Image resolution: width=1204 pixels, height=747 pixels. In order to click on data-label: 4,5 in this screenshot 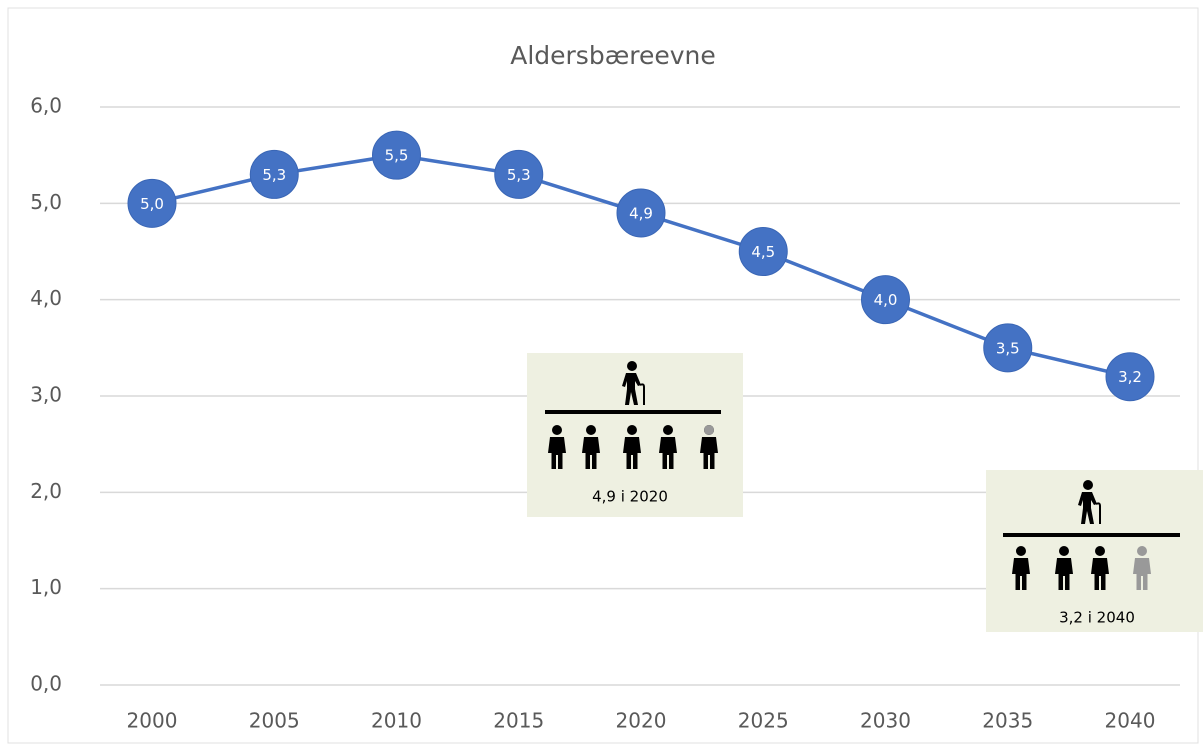, I will do `click(763, 252)`.